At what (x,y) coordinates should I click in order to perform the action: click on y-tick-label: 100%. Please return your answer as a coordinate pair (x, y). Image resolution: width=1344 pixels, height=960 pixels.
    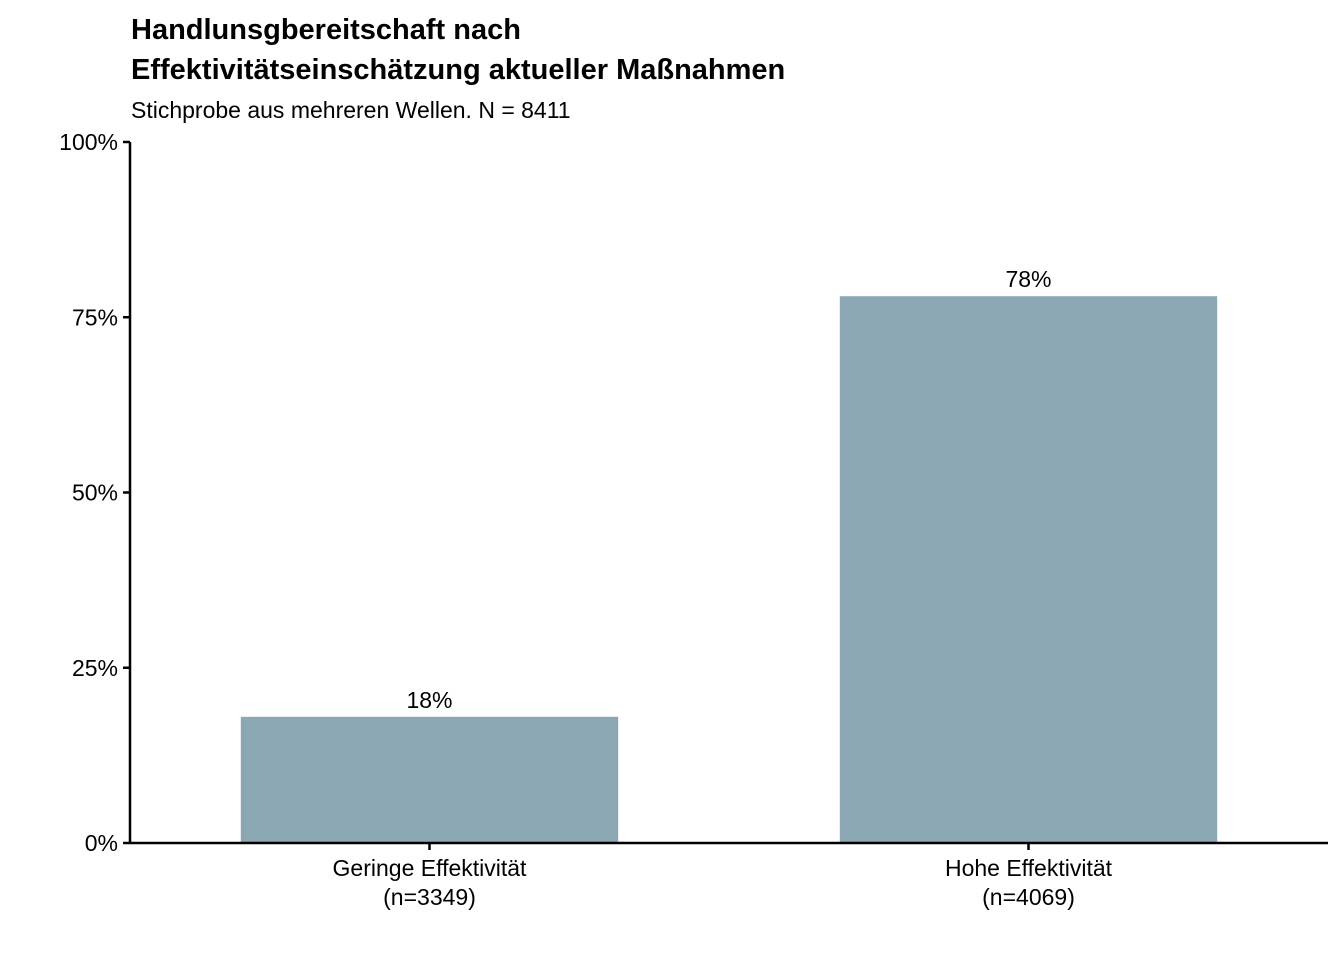
    Looking at the image, I should click on (88, 142).